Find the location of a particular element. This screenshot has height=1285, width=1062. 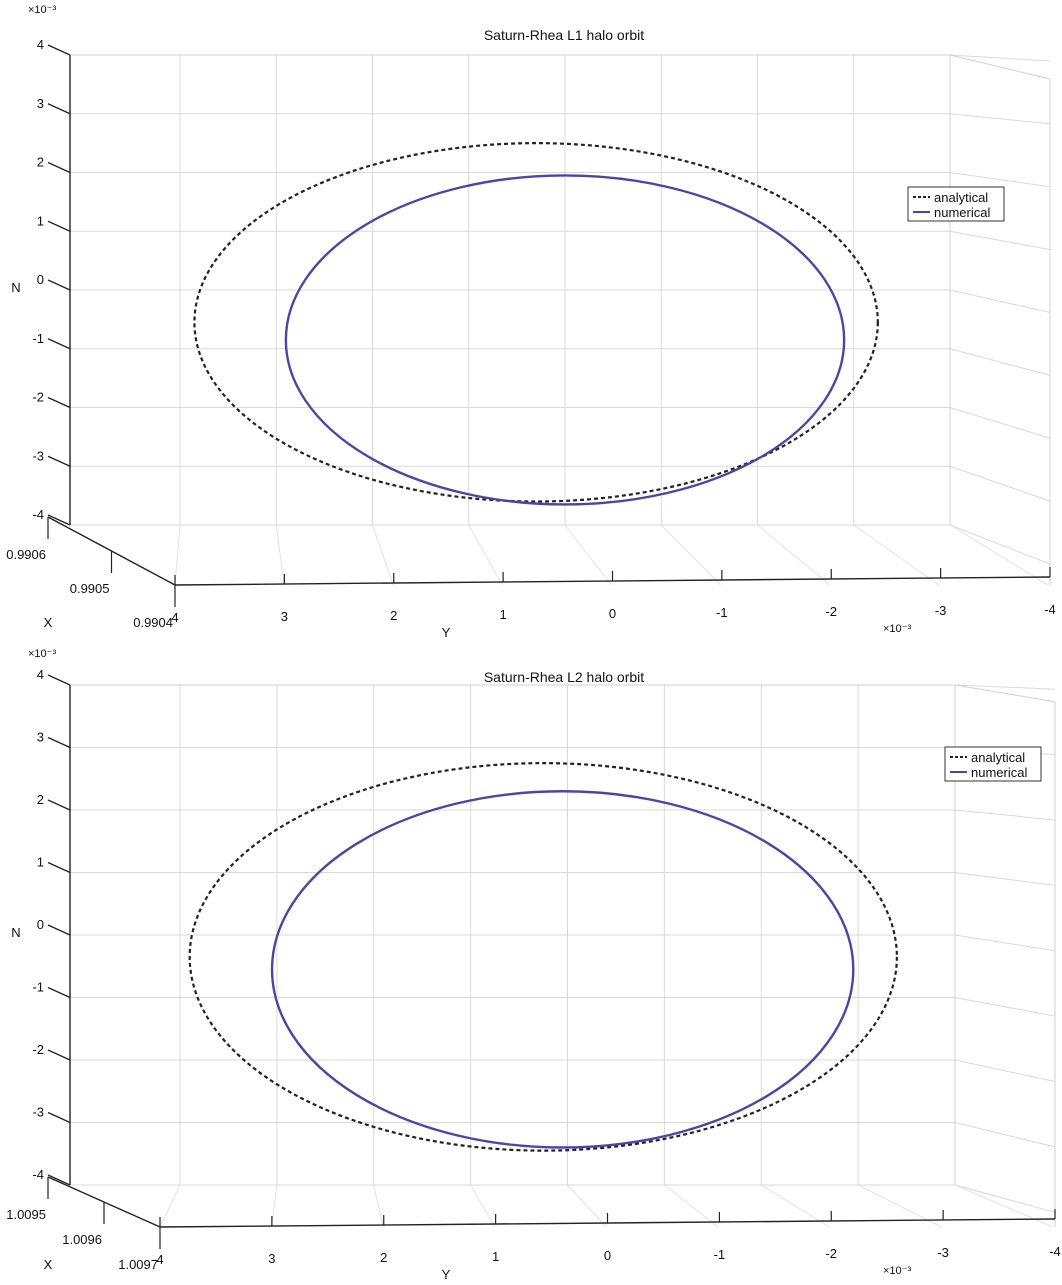

n-tick-label: 2 is located at coordinates (40, 799).